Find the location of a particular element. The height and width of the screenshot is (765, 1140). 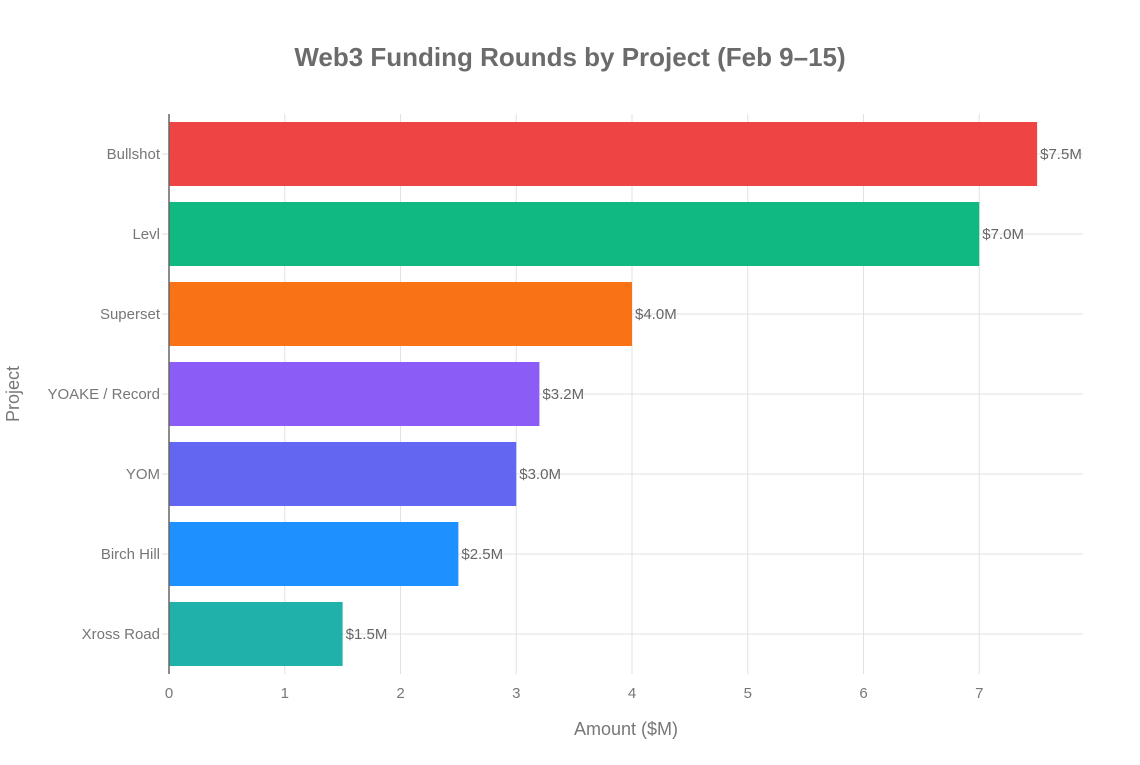

bar-levl is located at coordinates (574, 234).